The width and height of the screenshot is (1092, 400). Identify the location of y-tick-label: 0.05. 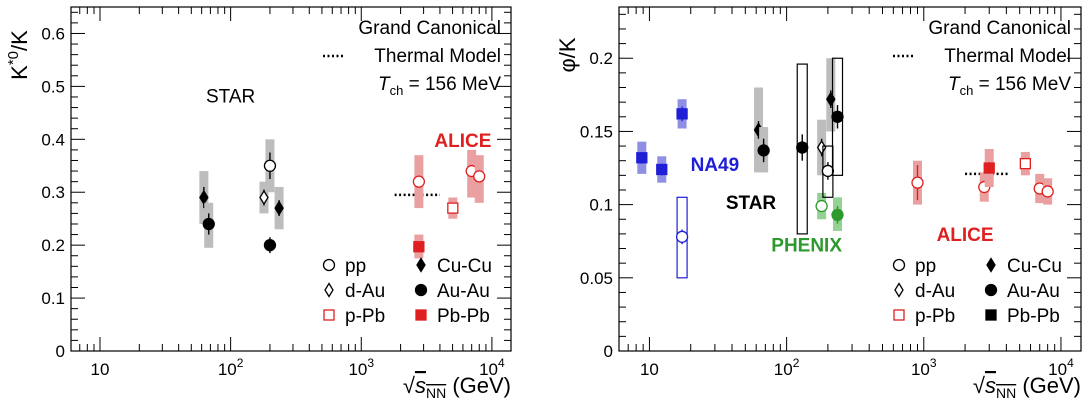
(596, 278).